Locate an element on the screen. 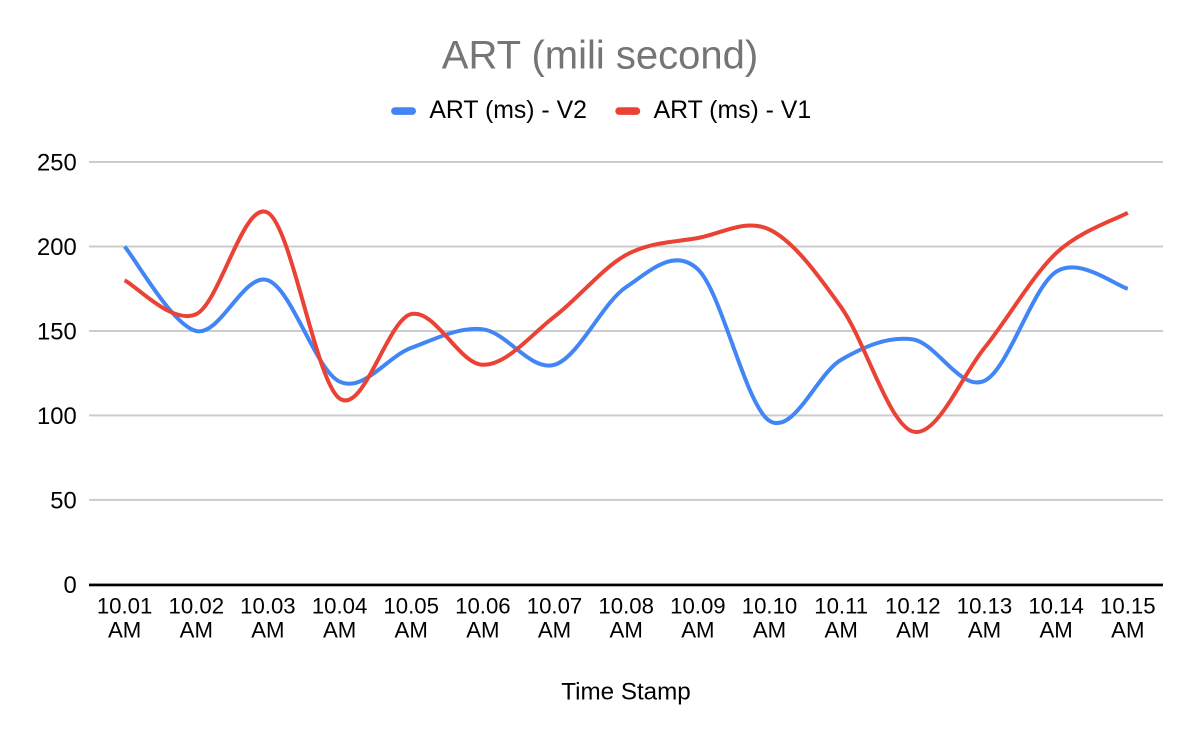  svg-text: 250 is located at coordinates (57, 163).